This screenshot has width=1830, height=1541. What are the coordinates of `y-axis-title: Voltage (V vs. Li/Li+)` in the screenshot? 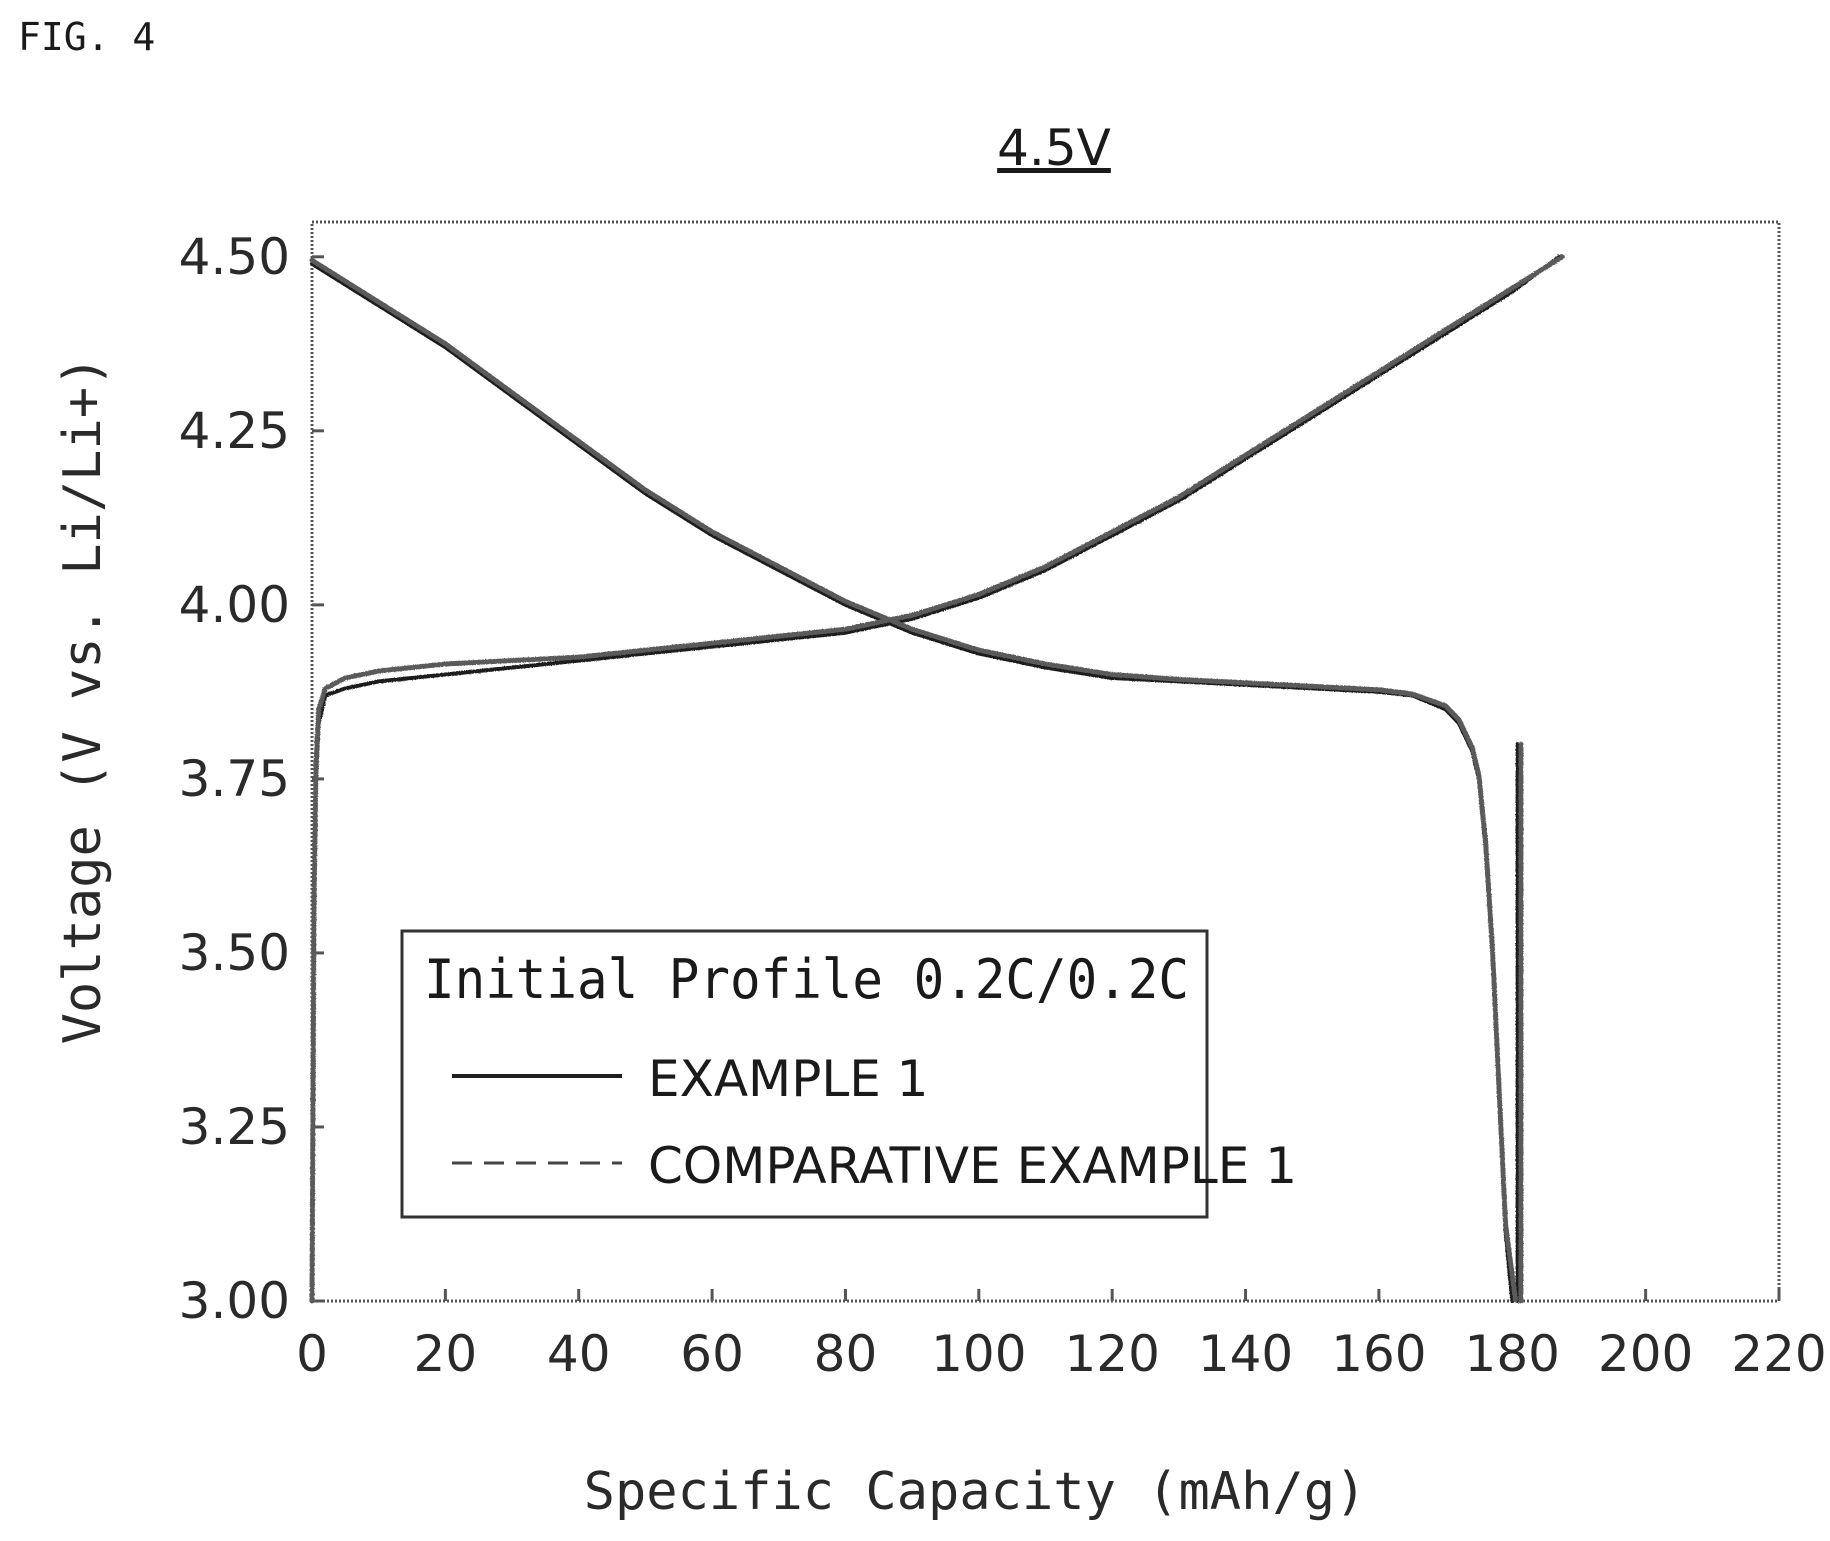 It's located at (83, 700).